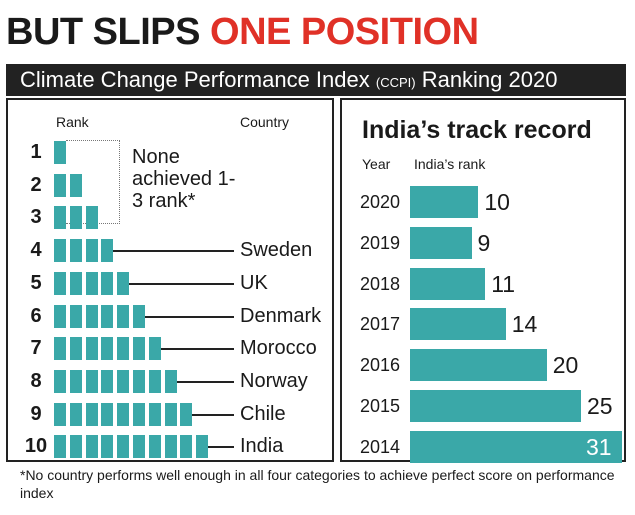 The image size is (635, 515). What do you see at coordinates (36, 413) in the screenshot?
I see `rank-number: 9` at bounding box center [36, 413].